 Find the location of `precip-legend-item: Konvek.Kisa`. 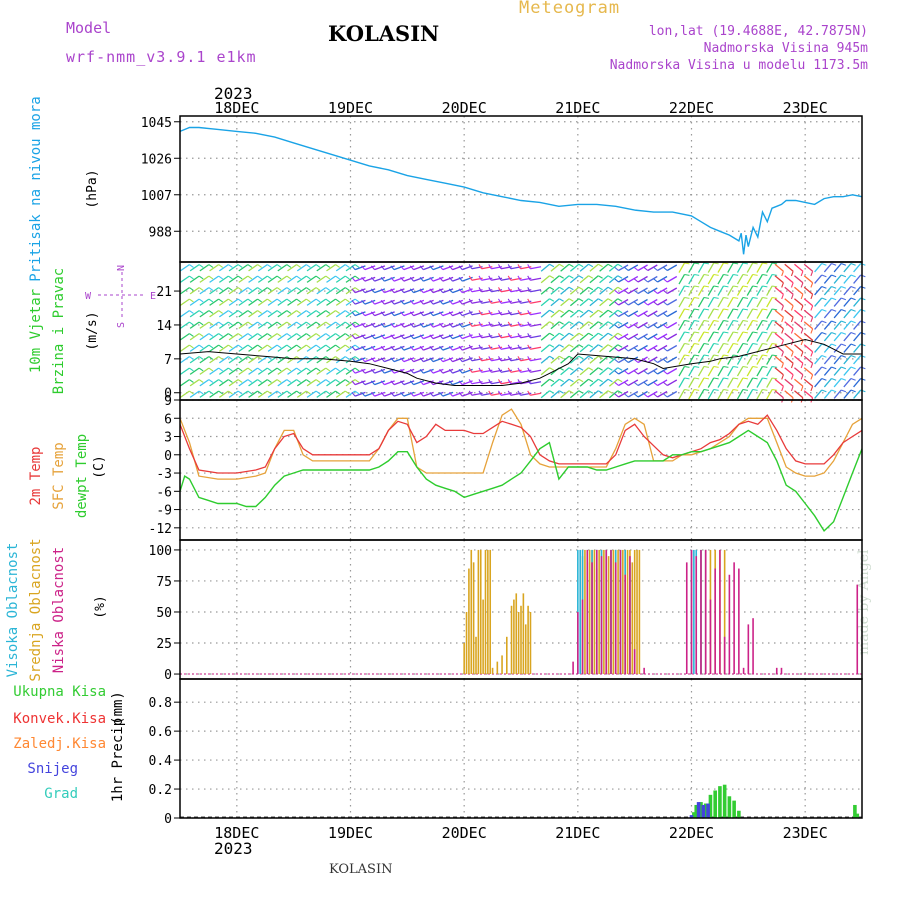

precip-legend-item: Konvek.Kisa is located at coordinates (59, 719).